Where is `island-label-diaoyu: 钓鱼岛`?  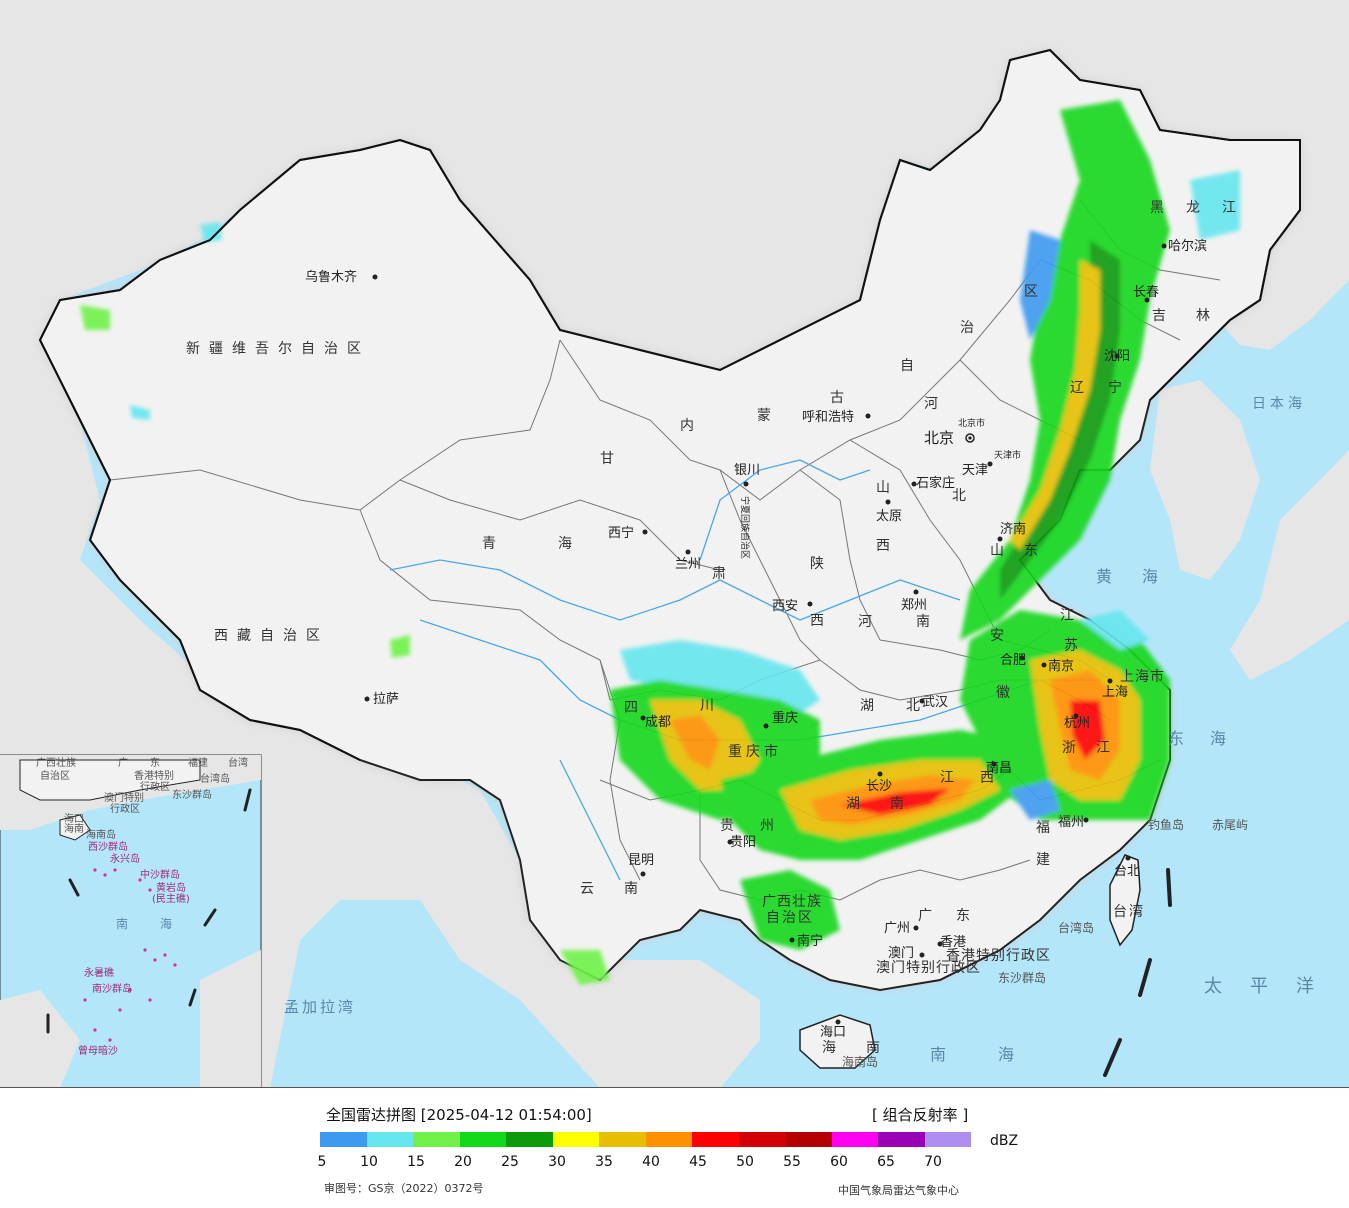
island-label-diaoyu: 钓鱼岛 is located at coordinates (1166, 824).